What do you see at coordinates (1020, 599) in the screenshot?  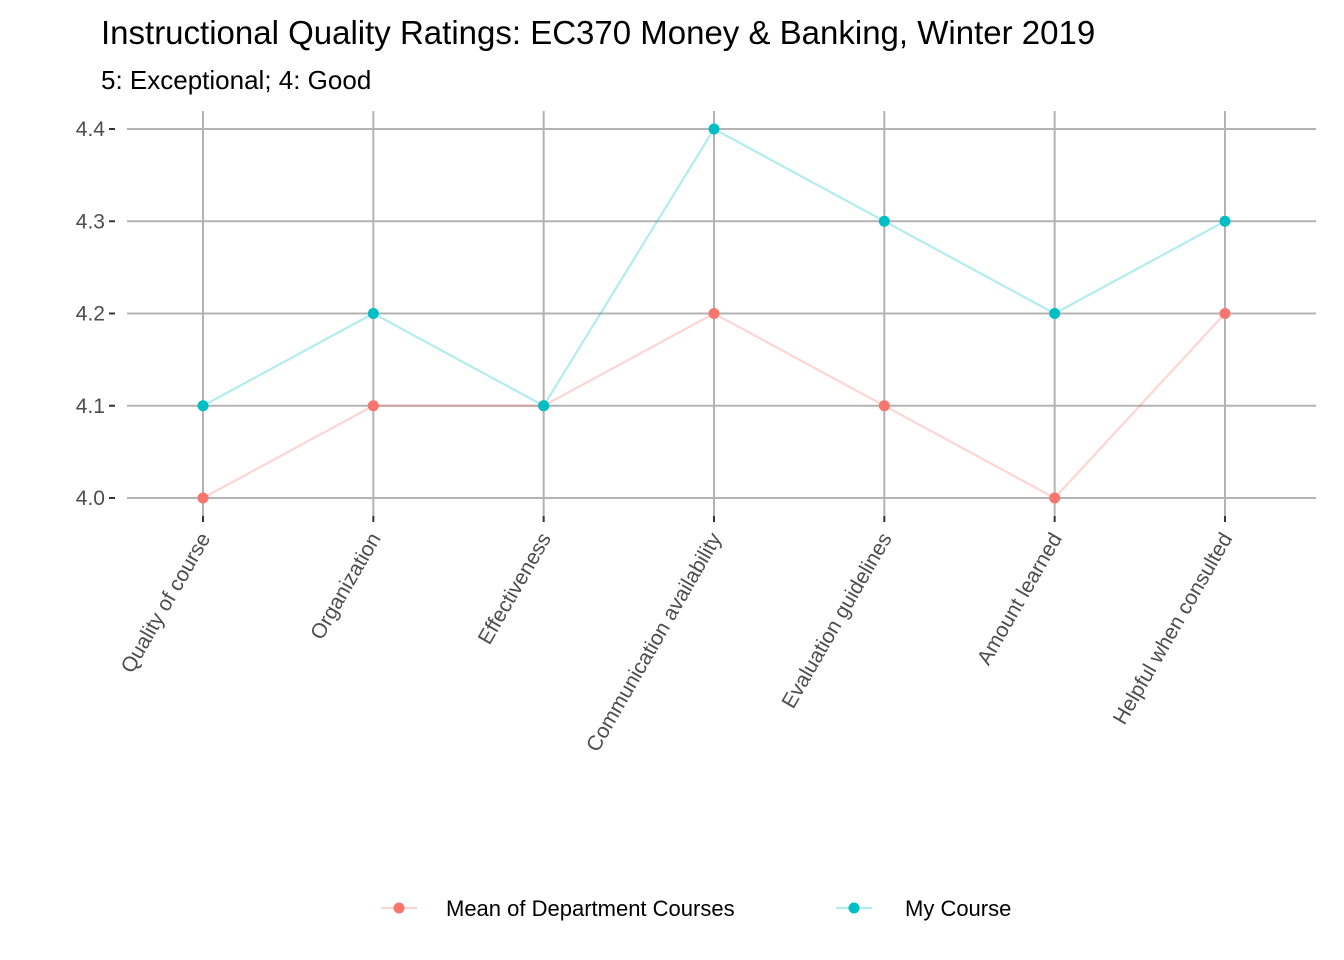 I see `x-tick-label: Amount learned` at bounding box center [1020, 599].